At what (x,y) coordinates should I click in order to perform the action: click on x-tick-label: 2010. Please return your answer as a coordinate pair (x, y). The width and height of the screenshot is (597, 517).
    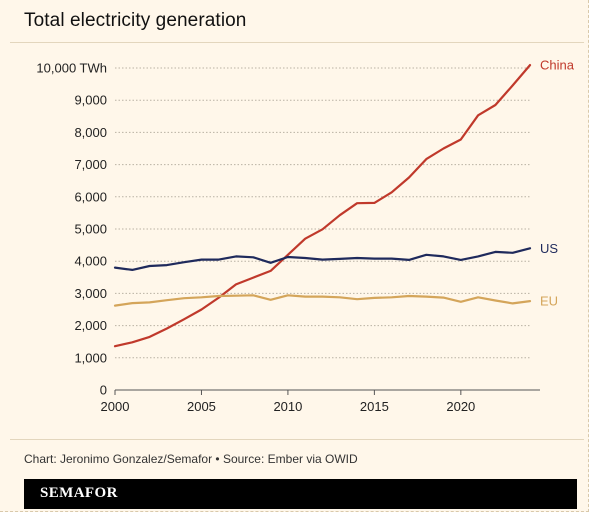
    Looking at the image, I should click on (287, 406).